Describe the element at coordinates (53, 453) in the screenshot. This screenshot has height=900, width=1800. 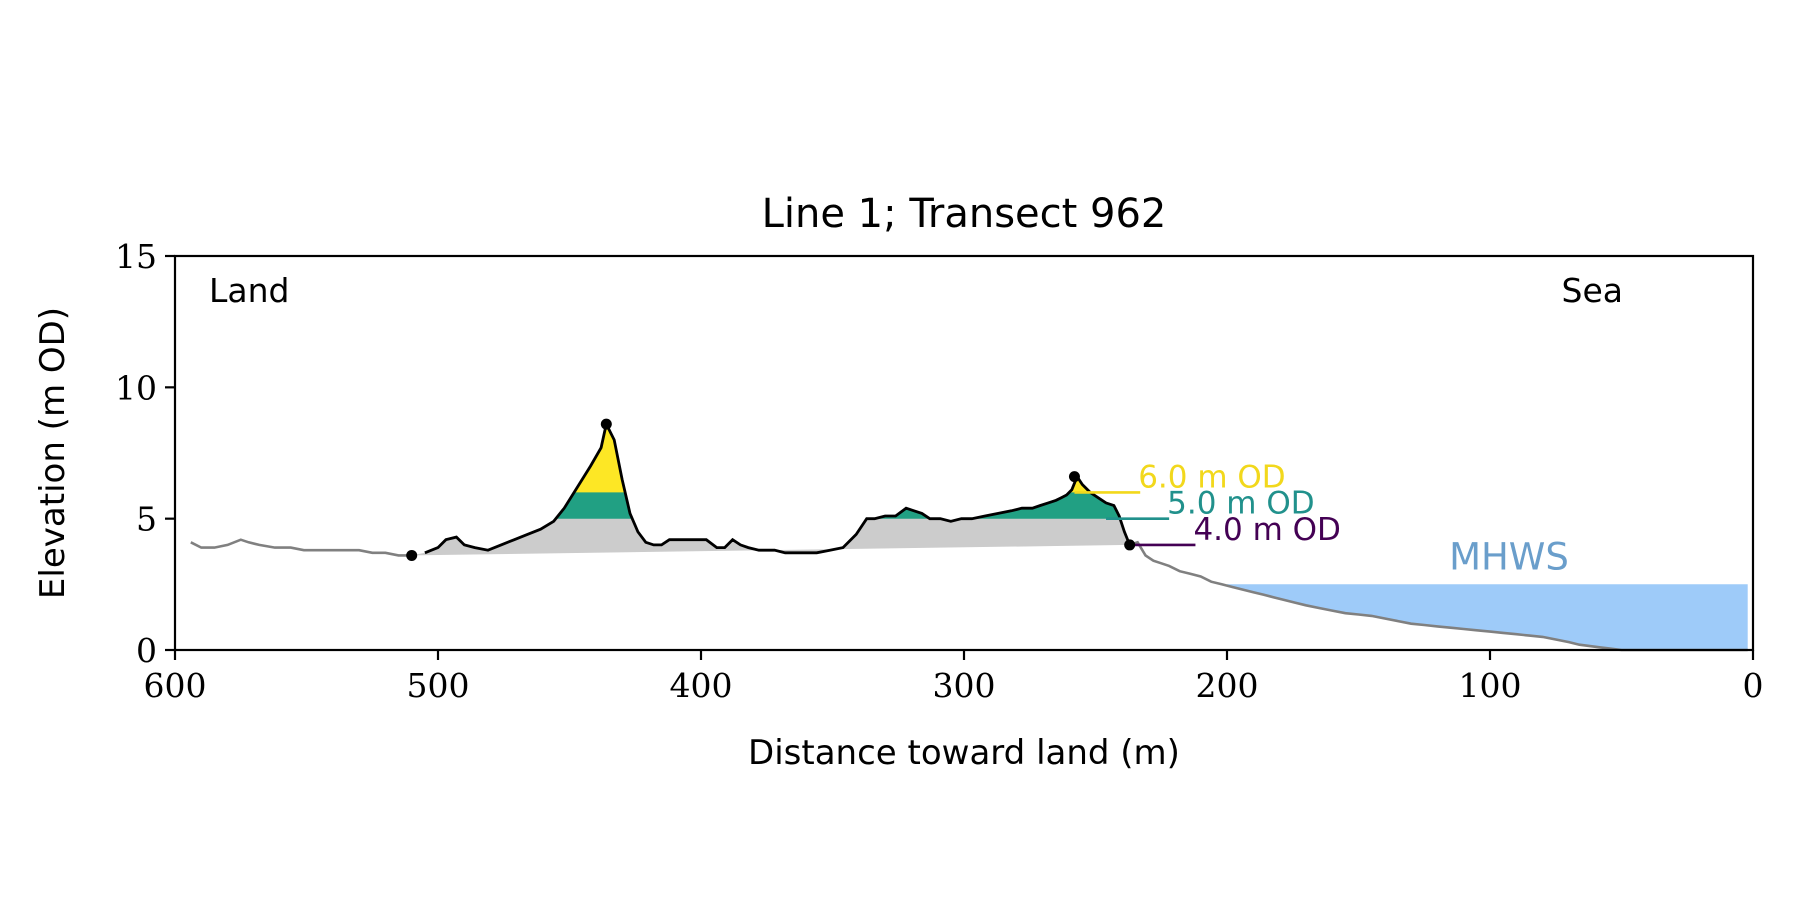
I see `y-axis-label: Elevation (m OD)` at that location.